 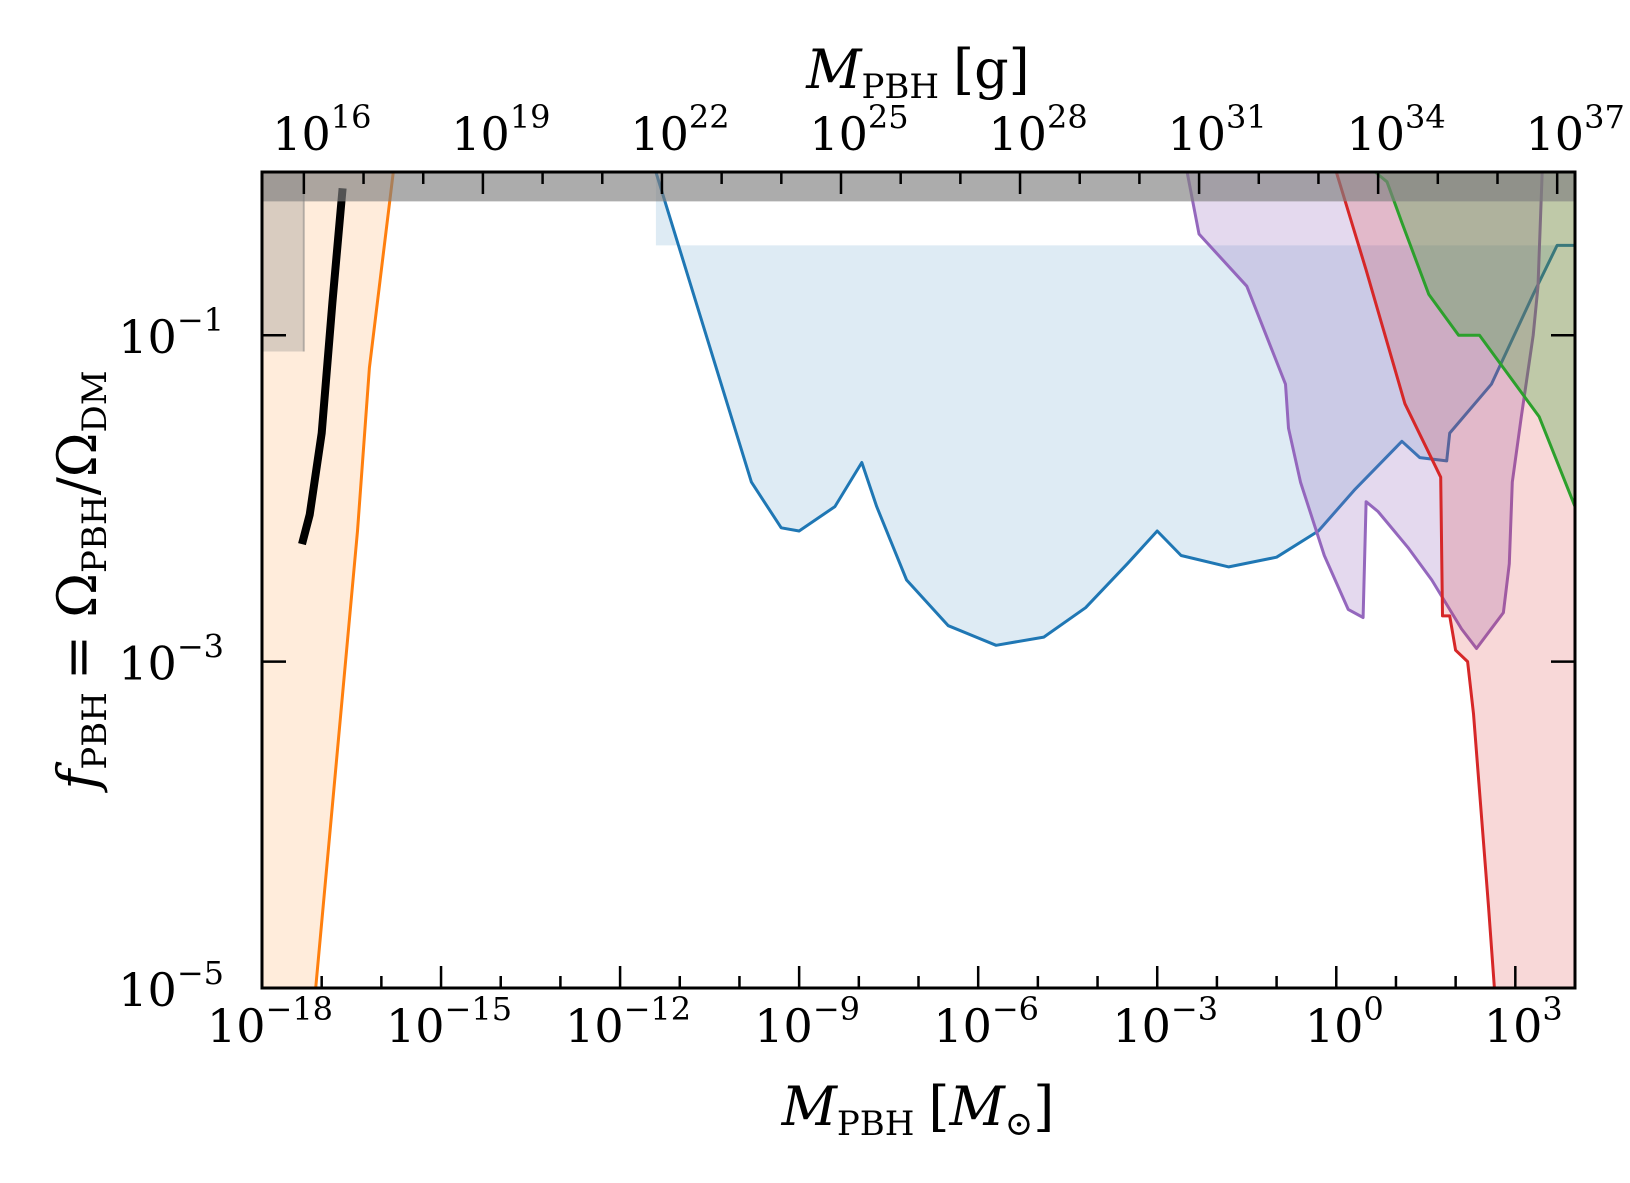 I want to click on x2-tick-label: 10²², so click(x=679, y=129).